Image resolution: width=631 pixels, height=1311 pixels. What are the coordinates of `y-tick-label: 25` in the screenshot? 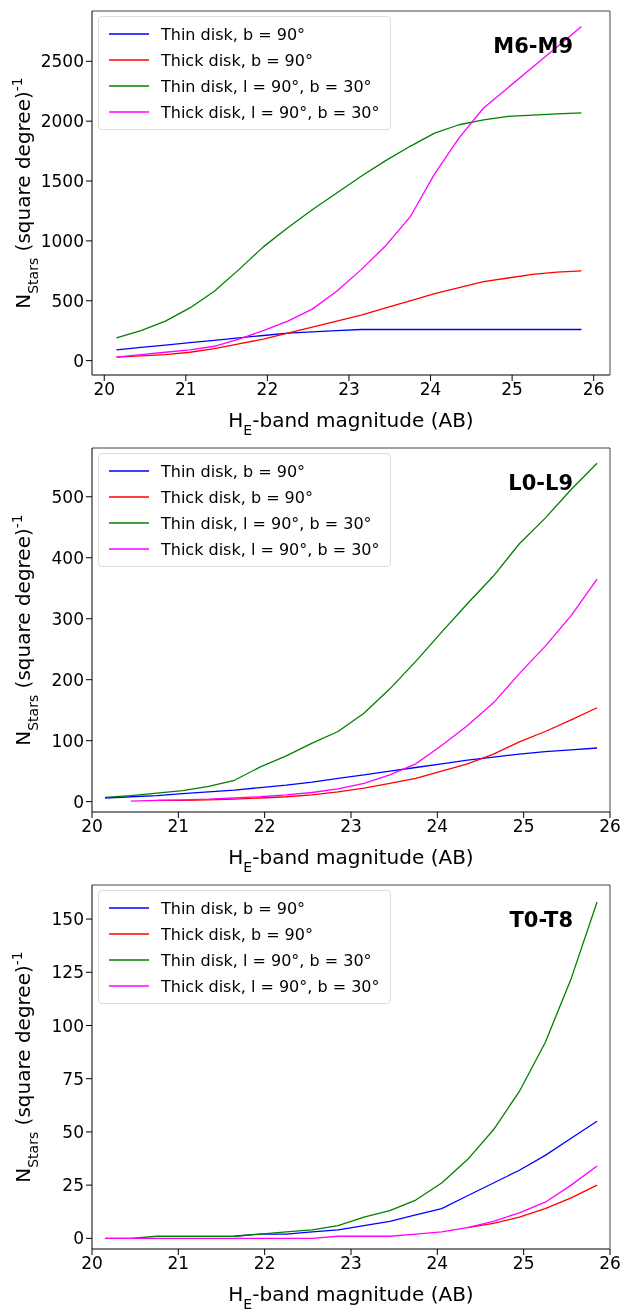 It's located at (73, 1185).